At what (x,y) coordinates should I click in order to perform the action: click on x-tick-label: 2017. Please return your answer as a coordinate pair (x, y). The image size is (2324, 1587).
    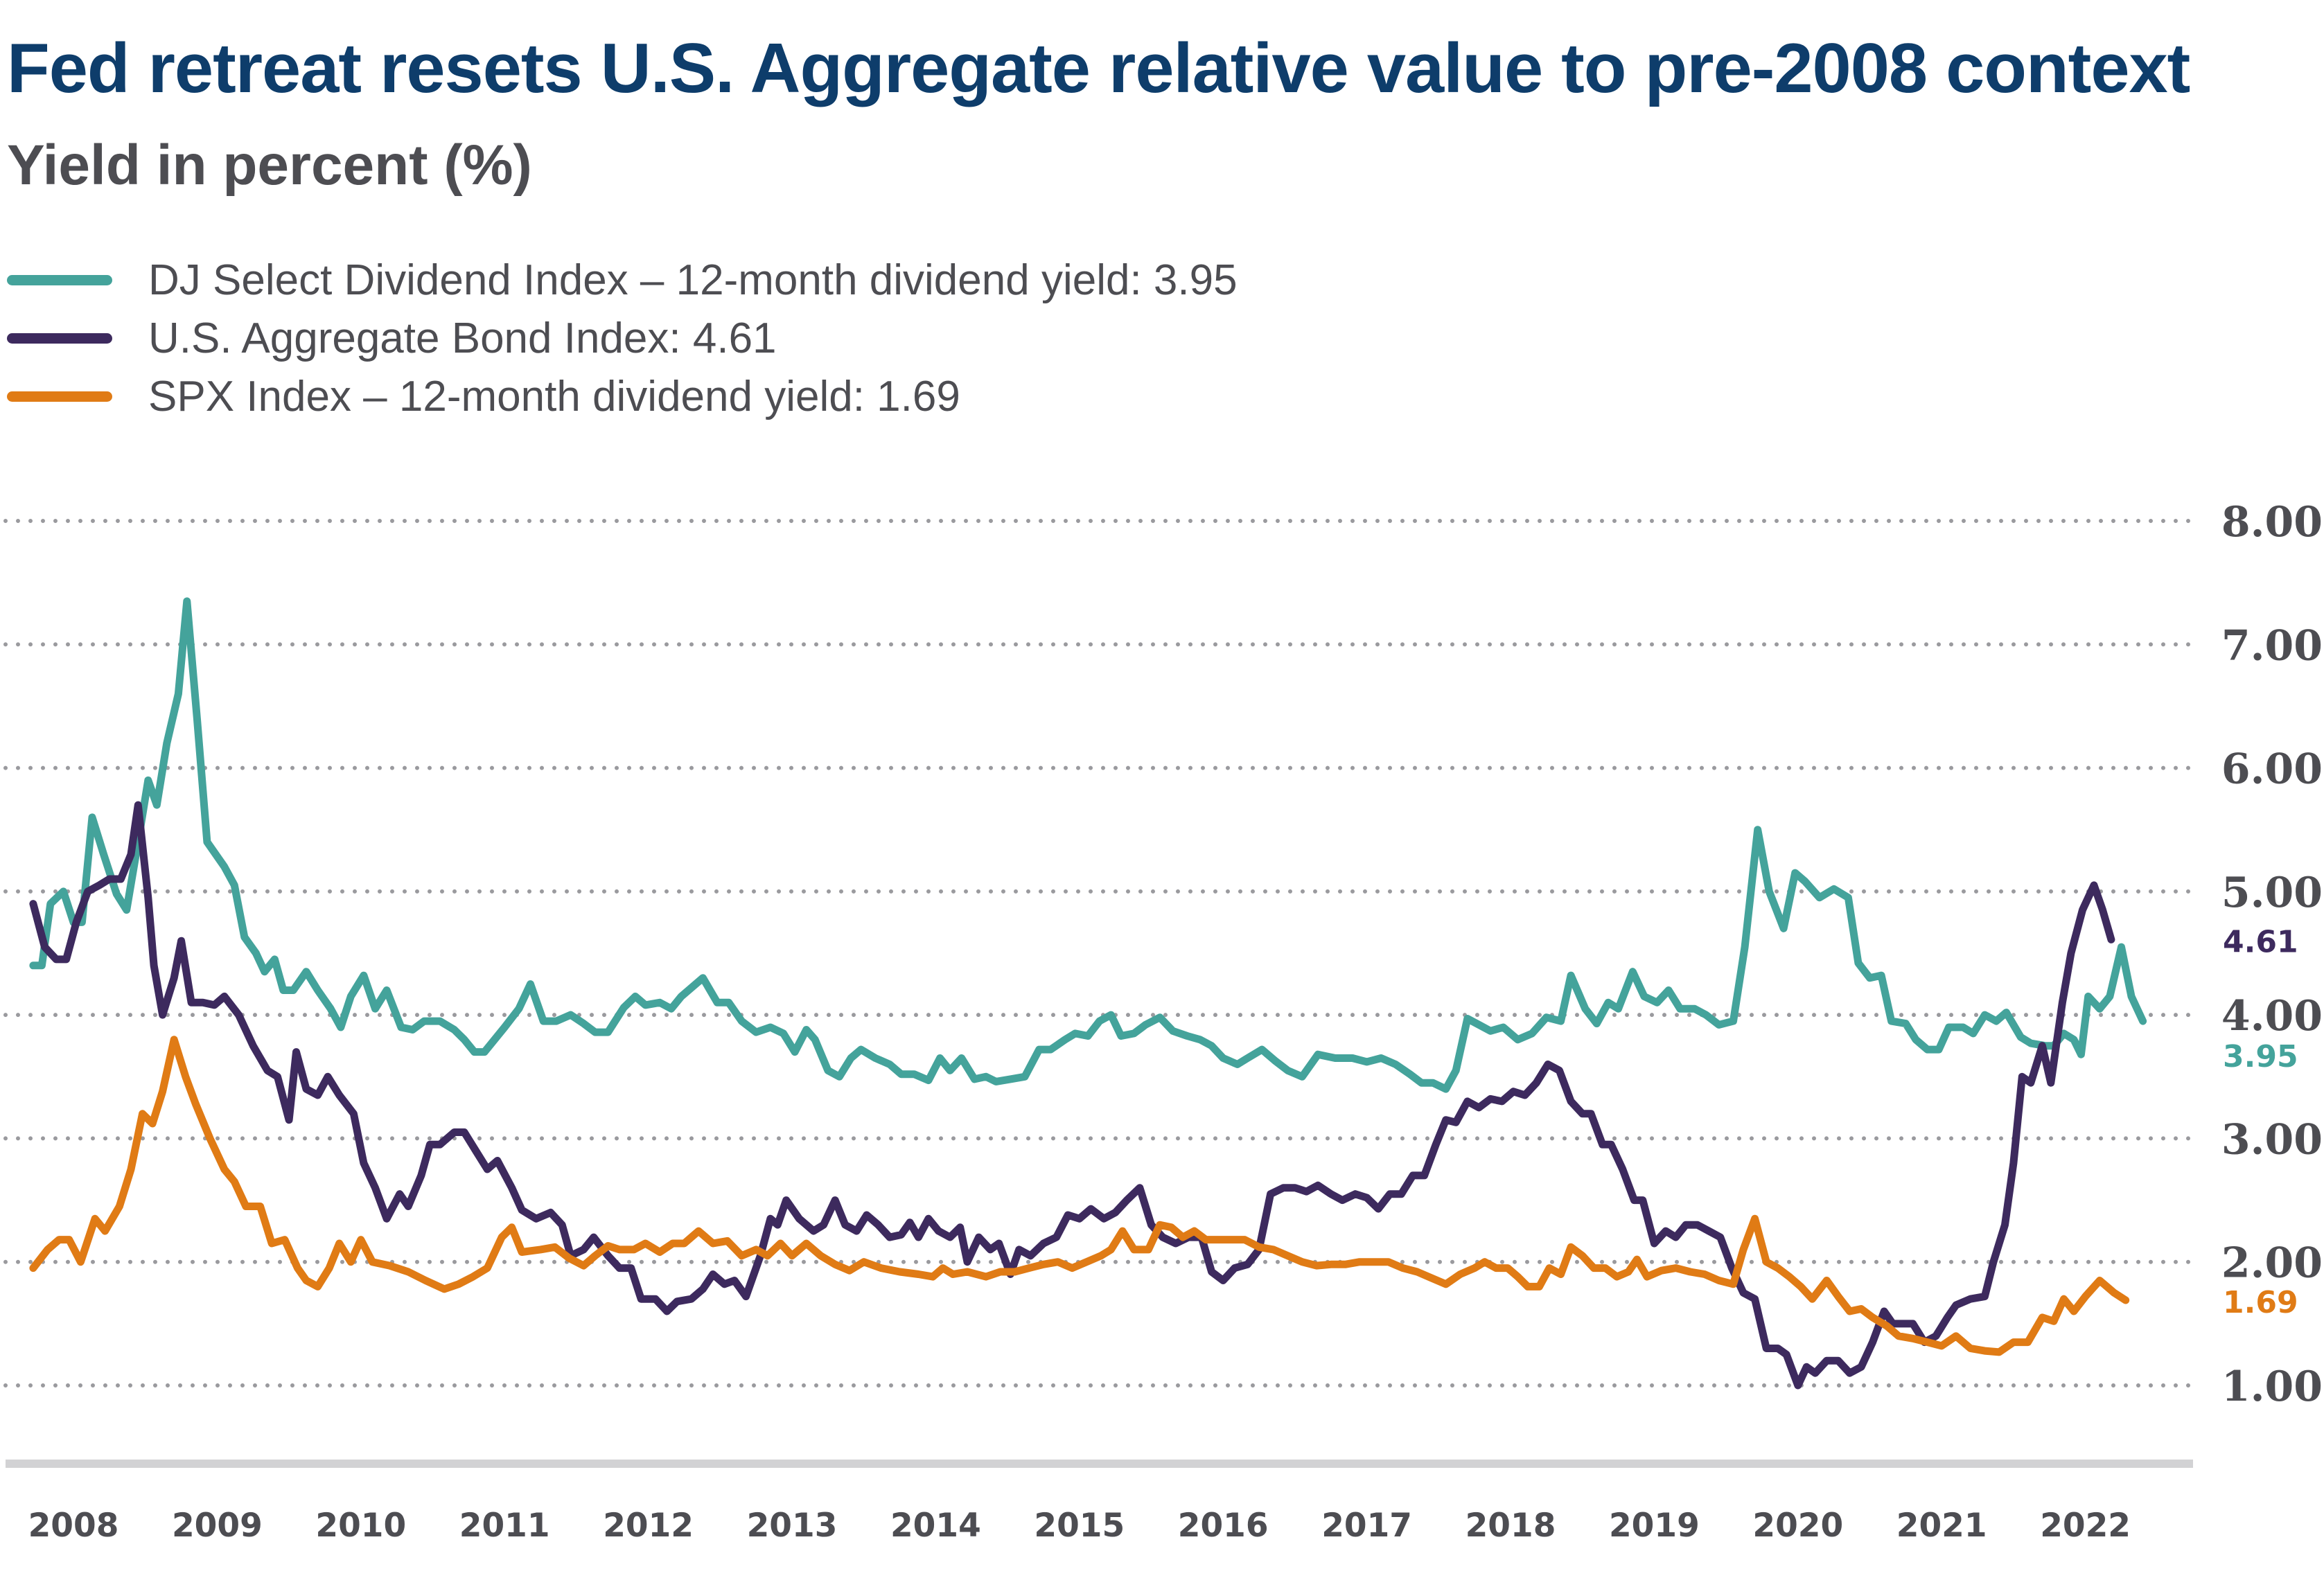
    Looking at the image, I should click on (1366, 1526).